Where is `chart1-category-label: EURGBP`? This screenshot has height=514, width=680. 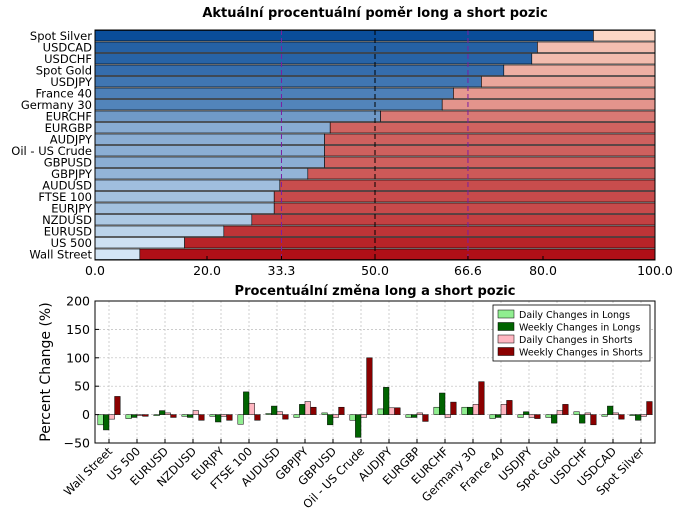
chart1-category-label: EURGBP is located at coordinates (68, 128).